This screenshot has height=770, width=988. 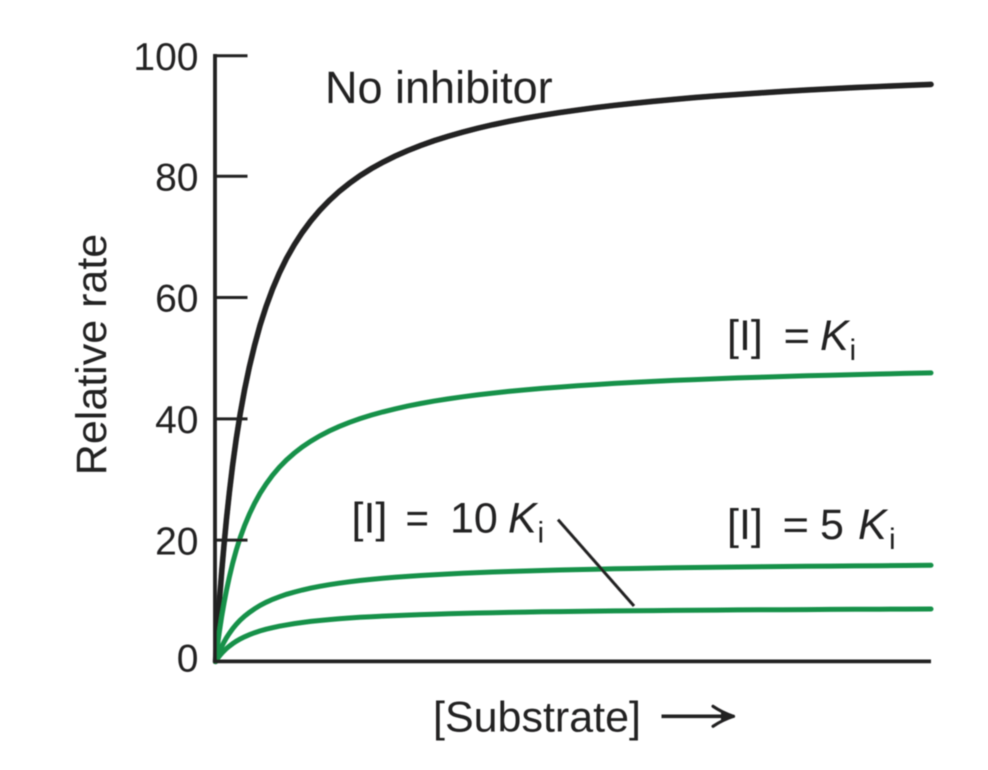 What do you see at coordinates (791, 339) in the screenshot?
I see `svg-text:[I]=Ki: [I] = Ki` at bounding box center [791, 339].